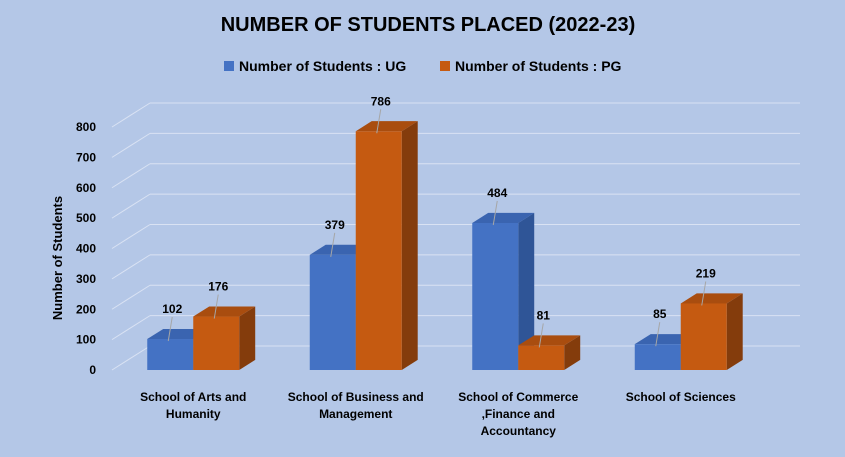 This screenshot has height=457, width=845. What do you see at coordinates (57, 258) in the screenshot?
I see `y-axis-label: Number of Students` at bounding box center [57, 258].